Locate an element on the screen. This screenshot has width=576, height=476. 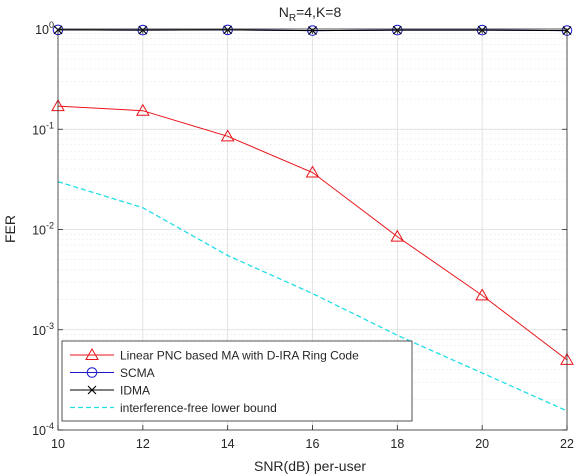
x-axis-label: SNR(dB) per-user is located at coordinates (310, 466).